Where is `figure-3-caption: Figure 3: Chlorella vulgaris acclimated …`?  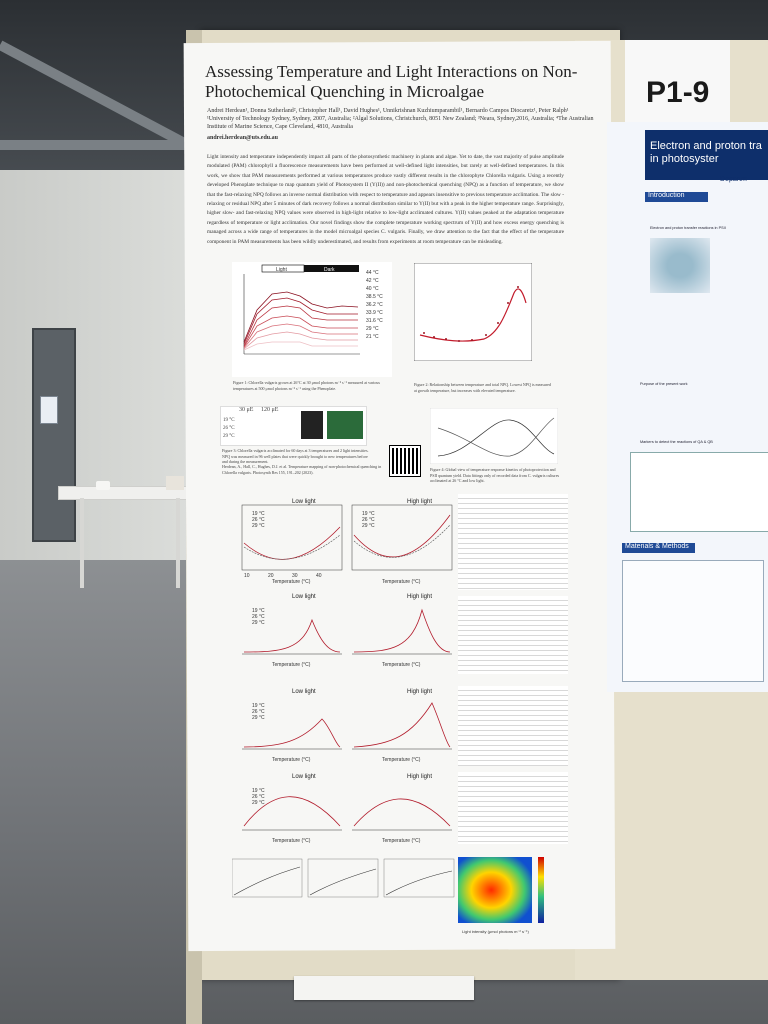 figure-3-caption: Figure 3: Chlorella vulgaris acclimated … is located at coordinates (295, 456).